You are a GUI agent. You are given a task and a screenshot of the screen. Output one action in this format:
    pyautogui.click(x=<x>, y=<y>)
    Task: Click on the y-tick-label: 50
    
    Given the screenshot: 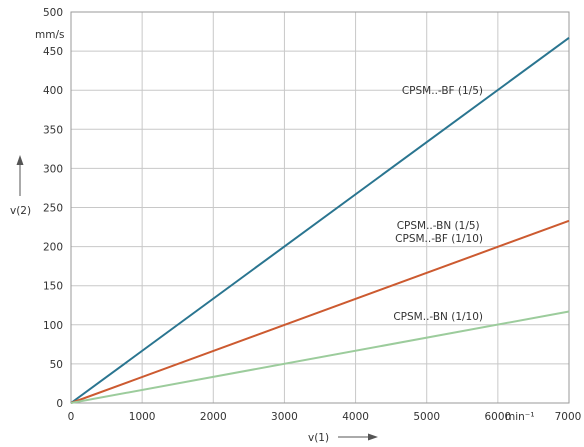 What is the action you would take?
    pyautogui.click(x=56, y=365)
    